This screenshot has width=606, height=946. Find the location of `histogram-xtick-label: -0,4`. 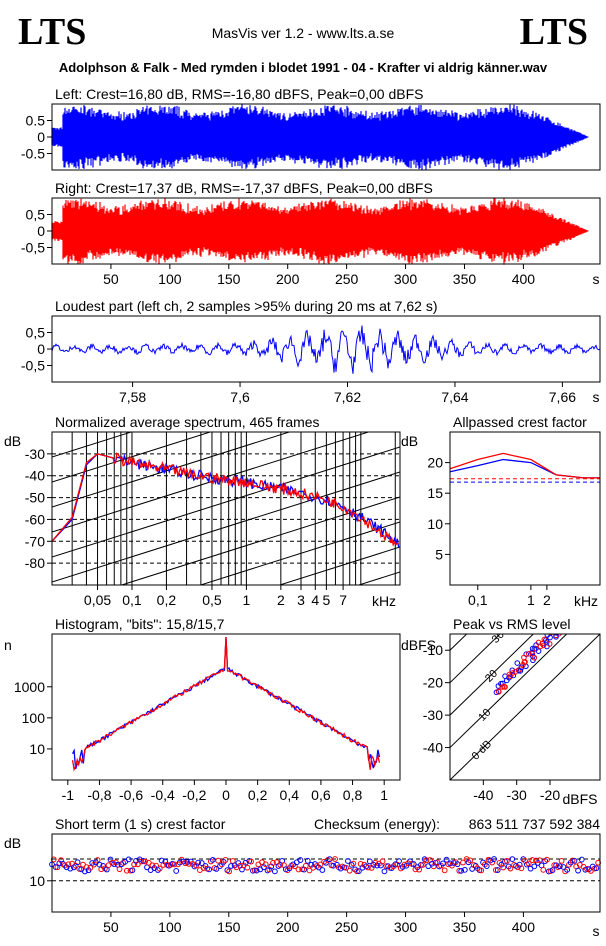

histogram-xtick-label: -0,4 is located at coordinates (163, 795).